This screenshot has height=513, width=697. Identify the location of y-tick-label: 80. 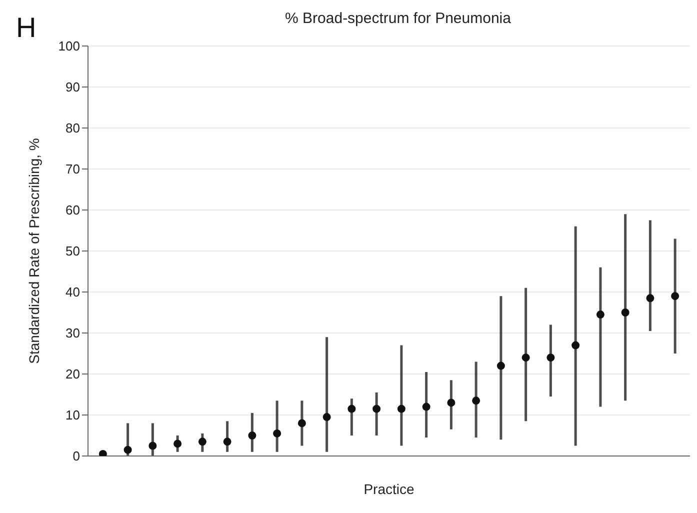
(73, 128).